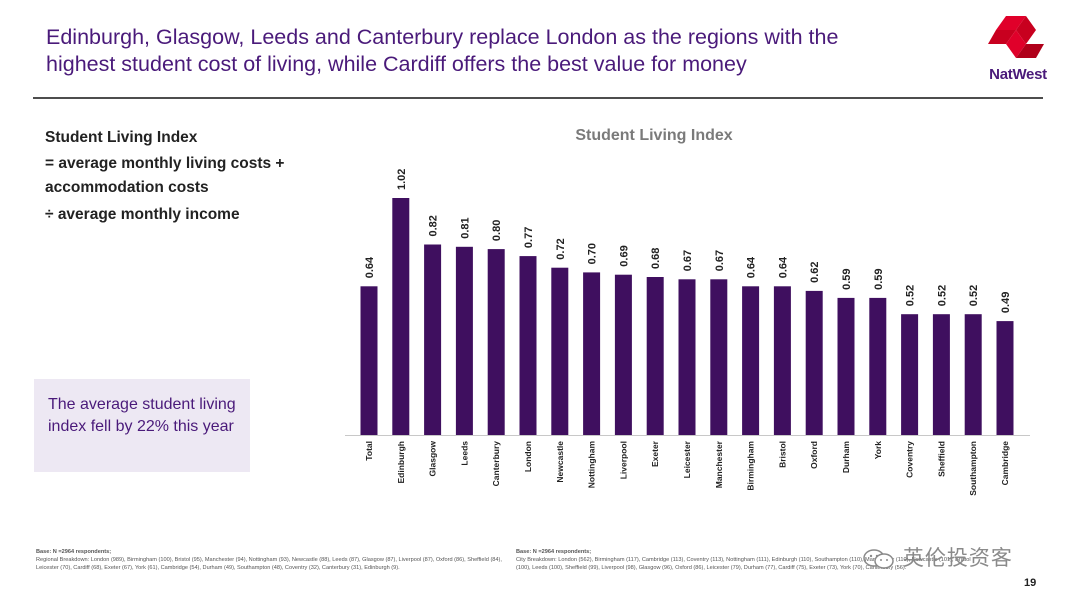  I want to click on bar-coventry, so click(910, 374).